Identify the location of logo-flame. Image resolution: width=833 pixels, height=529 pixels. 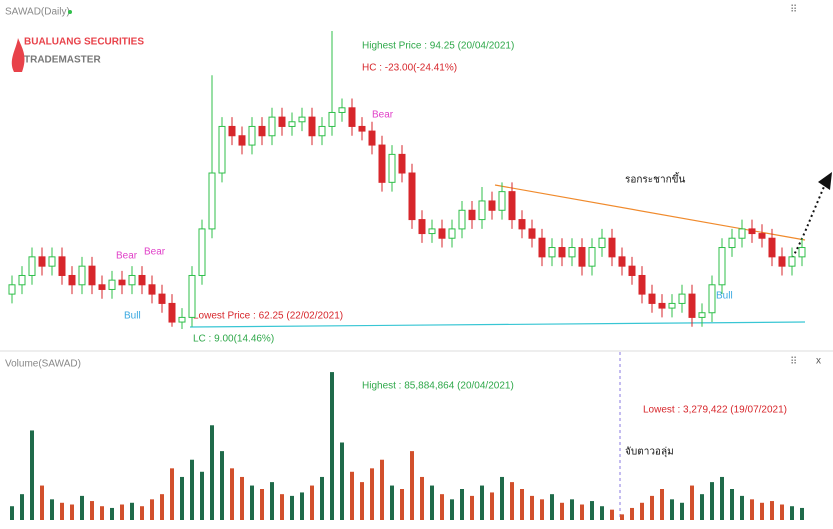
(18, 55).